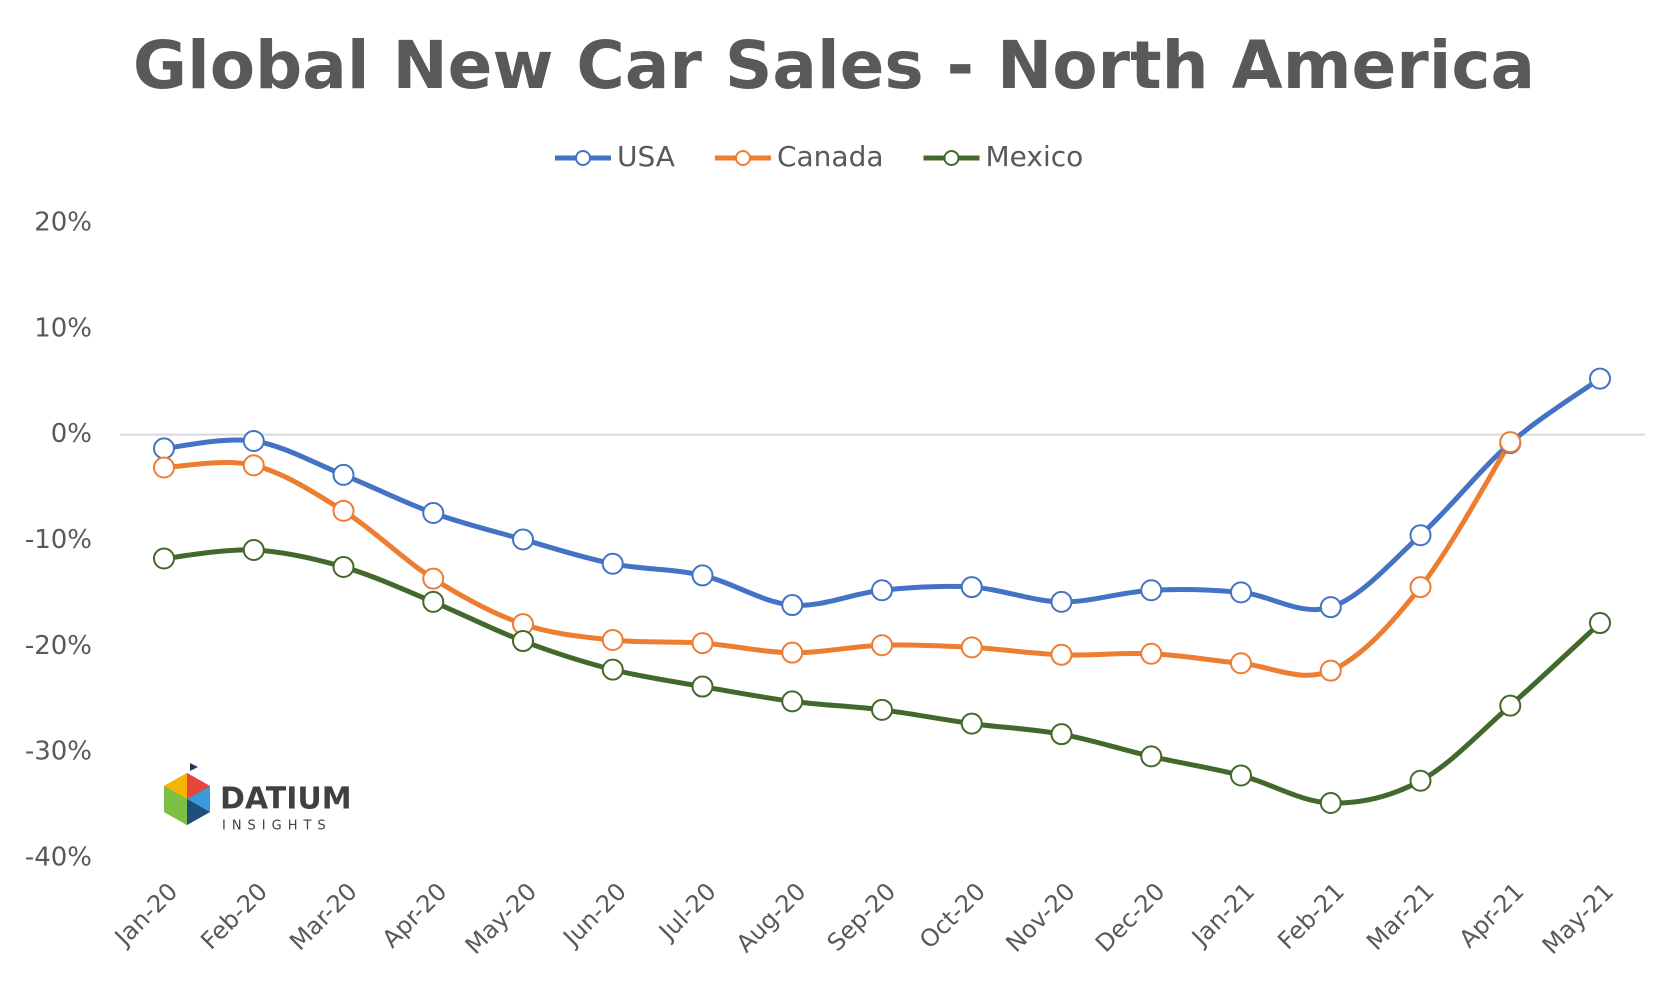 This screenshot has height=1003, width=1668. What do you see at coordinates (1130, 917) in the screenshot?
I see `x-tick-label: Dec-20` at bounding box center [1130, 917].